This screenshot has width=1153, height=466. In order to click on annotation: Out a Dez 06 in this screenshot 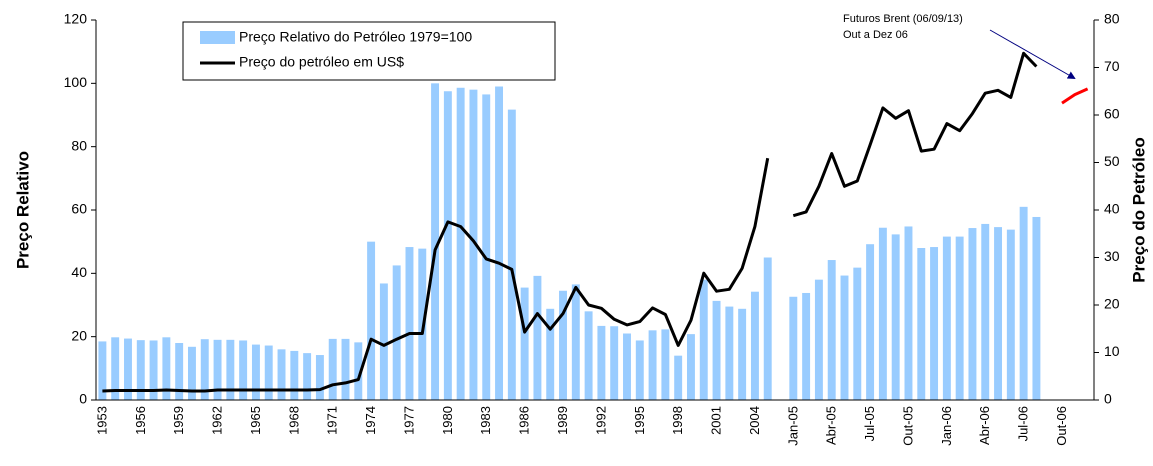, I will do `click(875, 35)`.